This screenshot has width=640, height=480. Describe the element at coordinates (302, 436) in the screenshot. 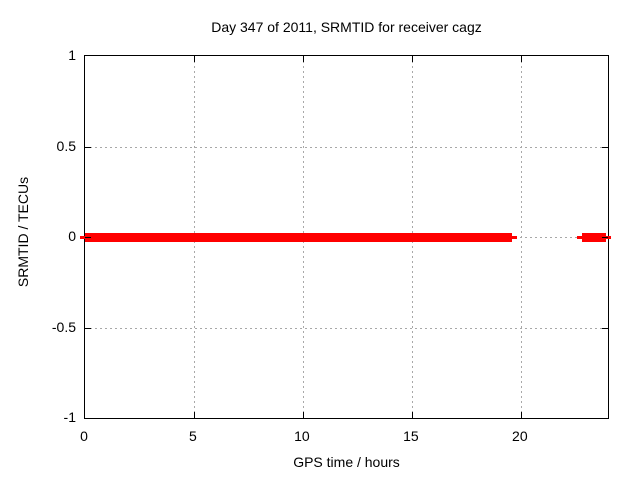

I see `x-tick-label: 10` at that location.